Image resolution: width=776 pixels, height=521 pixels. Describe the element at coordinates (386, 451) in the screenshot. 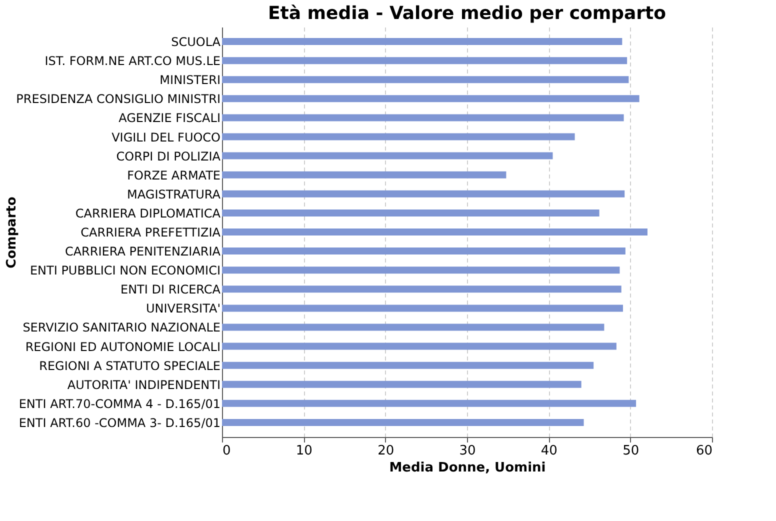

I see `x-tick-label: 20` at that location.